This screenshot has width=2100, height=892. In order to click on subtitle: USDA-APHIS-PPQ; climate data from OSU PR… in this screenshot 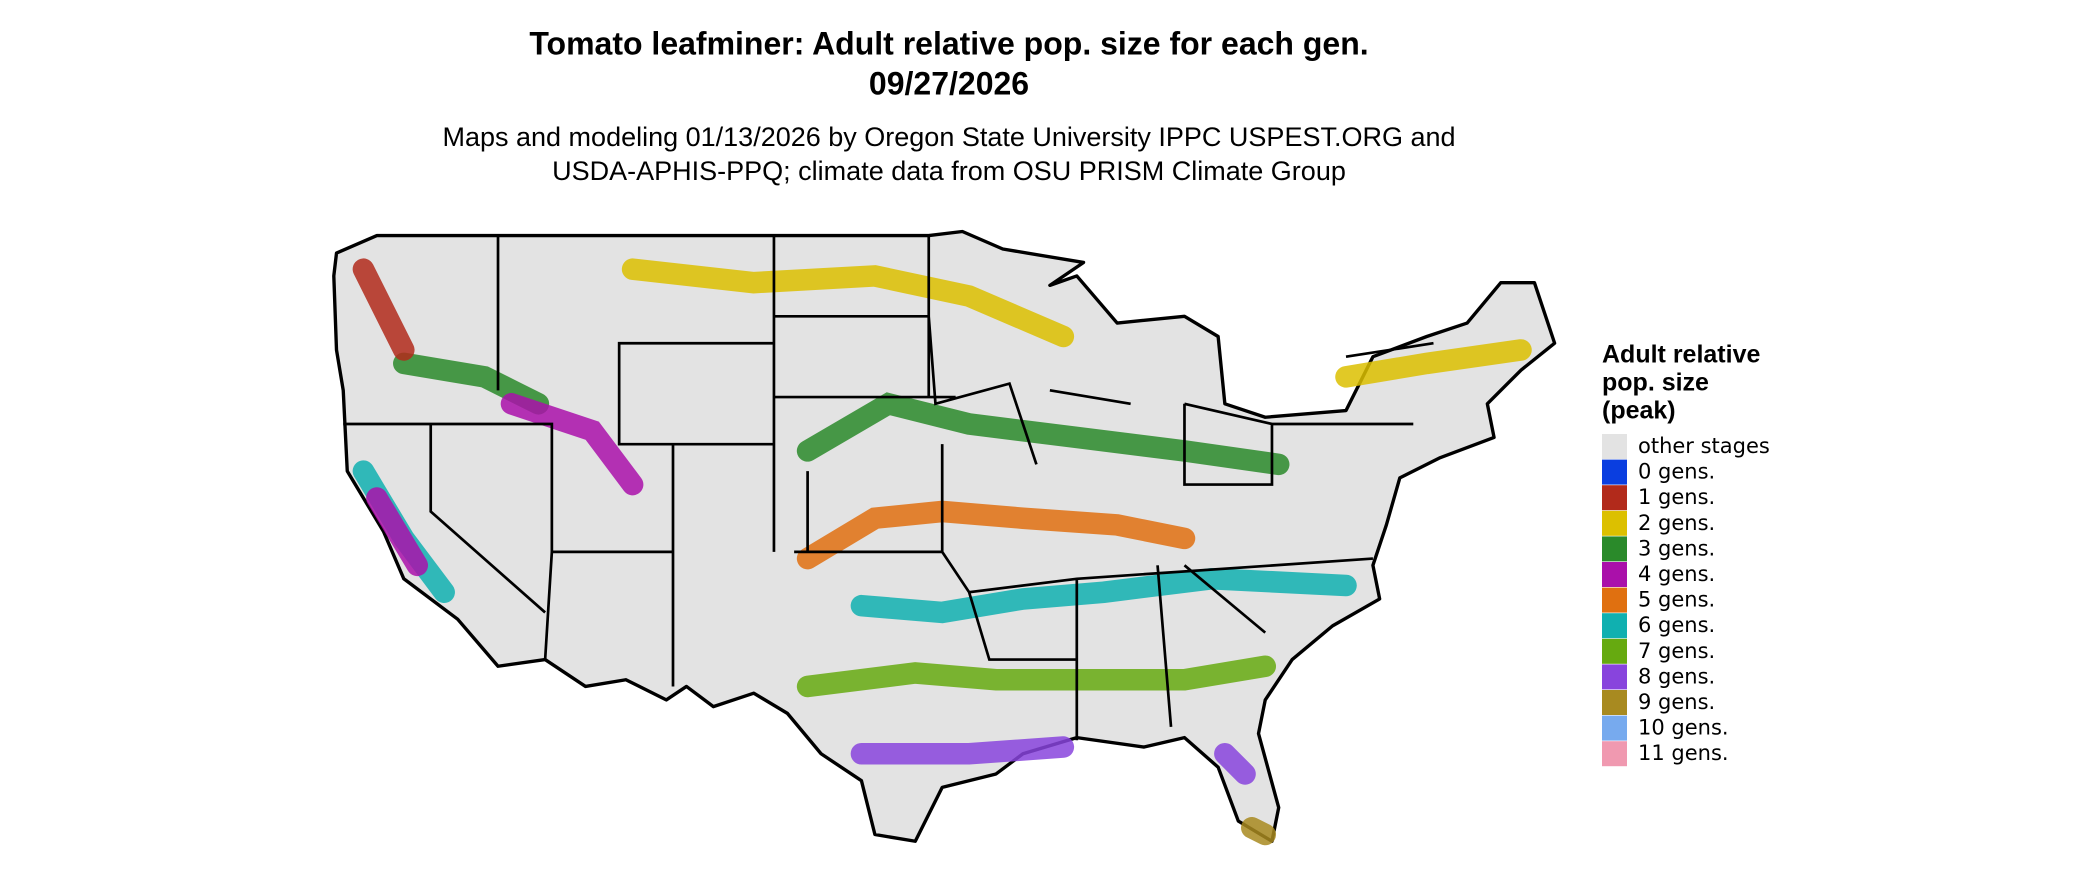, I will do `click(949, 171)`.